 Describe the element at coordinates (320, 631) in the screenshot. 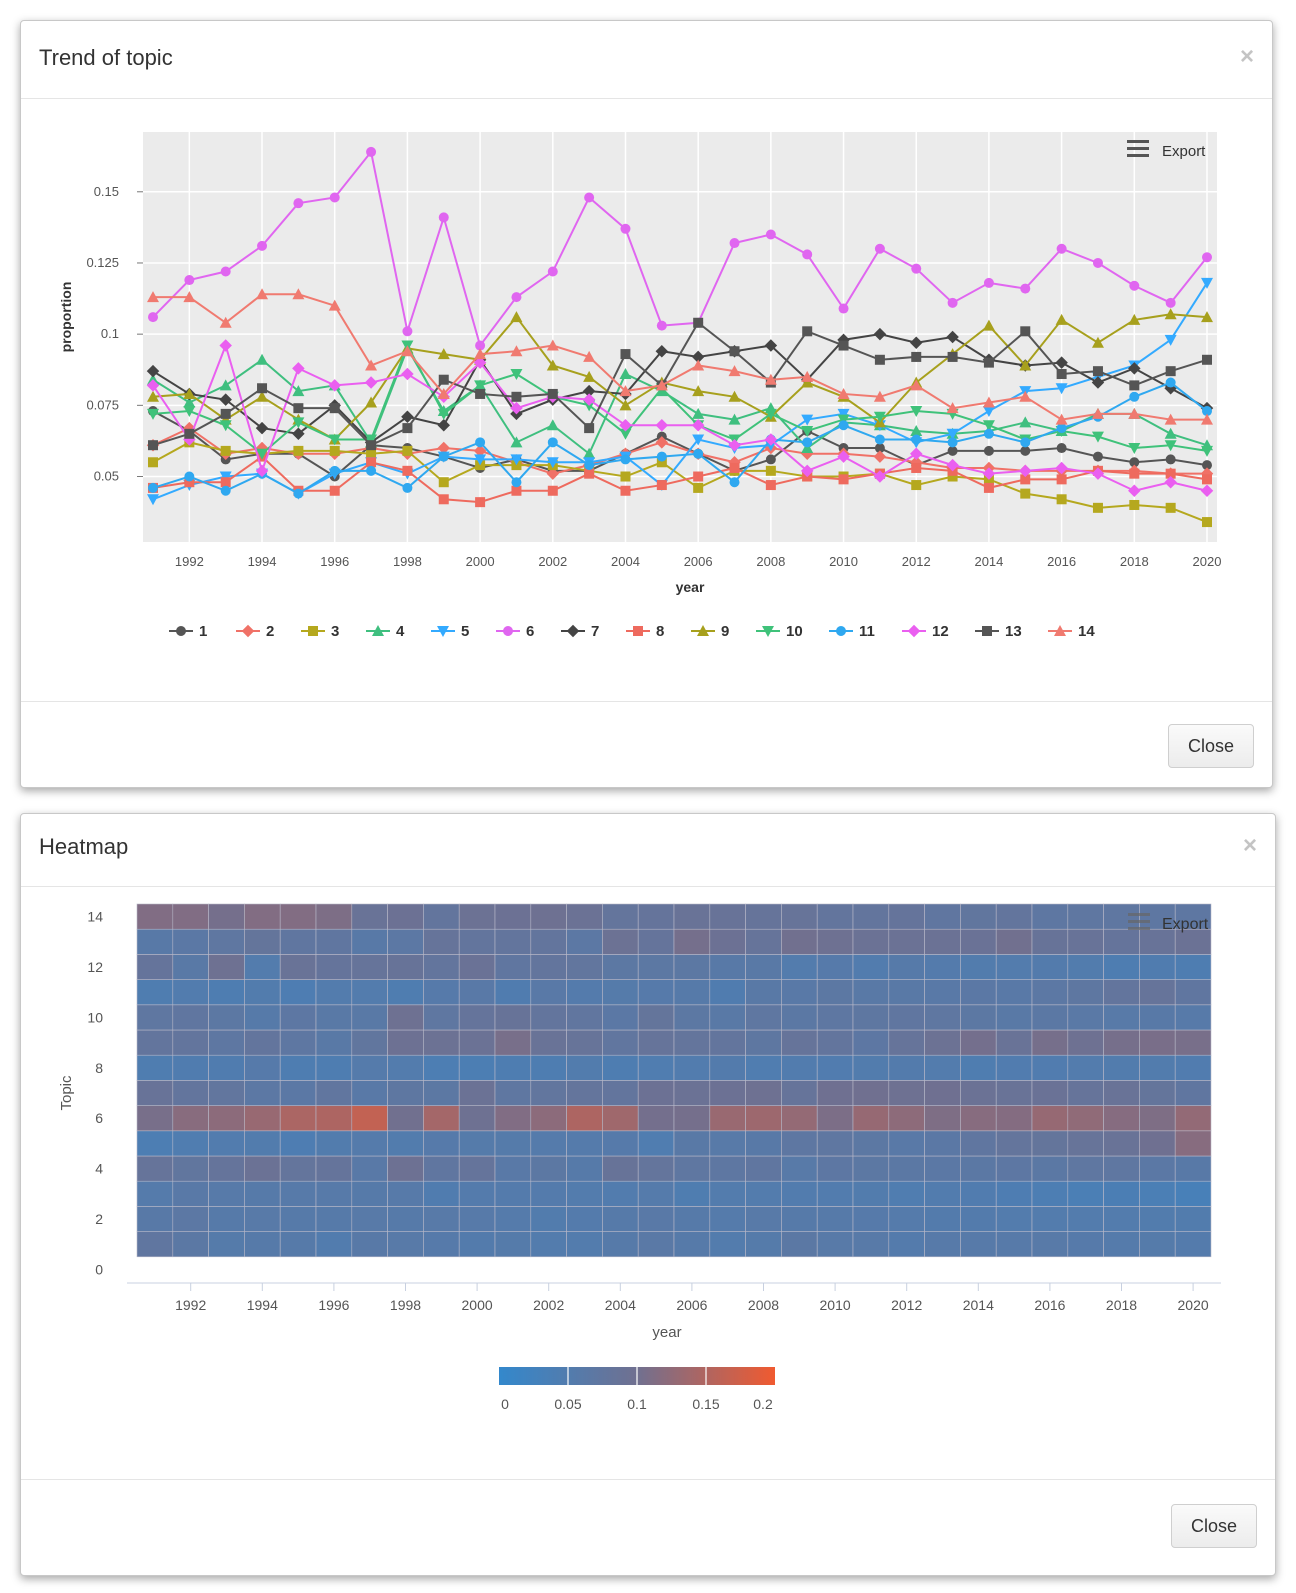

I see `legend-item: 3` at that location.